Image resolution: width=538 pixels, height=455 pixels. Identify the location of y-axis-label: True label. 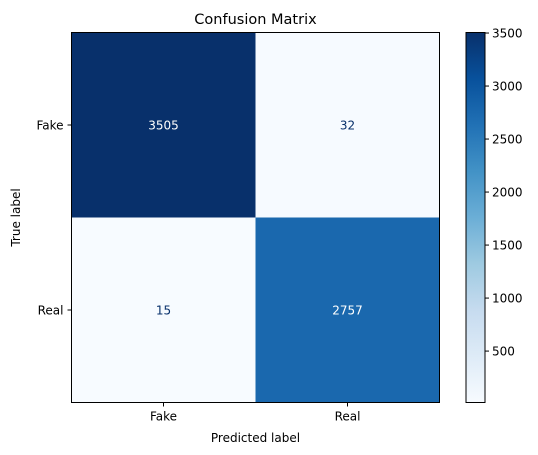
(16, 217).